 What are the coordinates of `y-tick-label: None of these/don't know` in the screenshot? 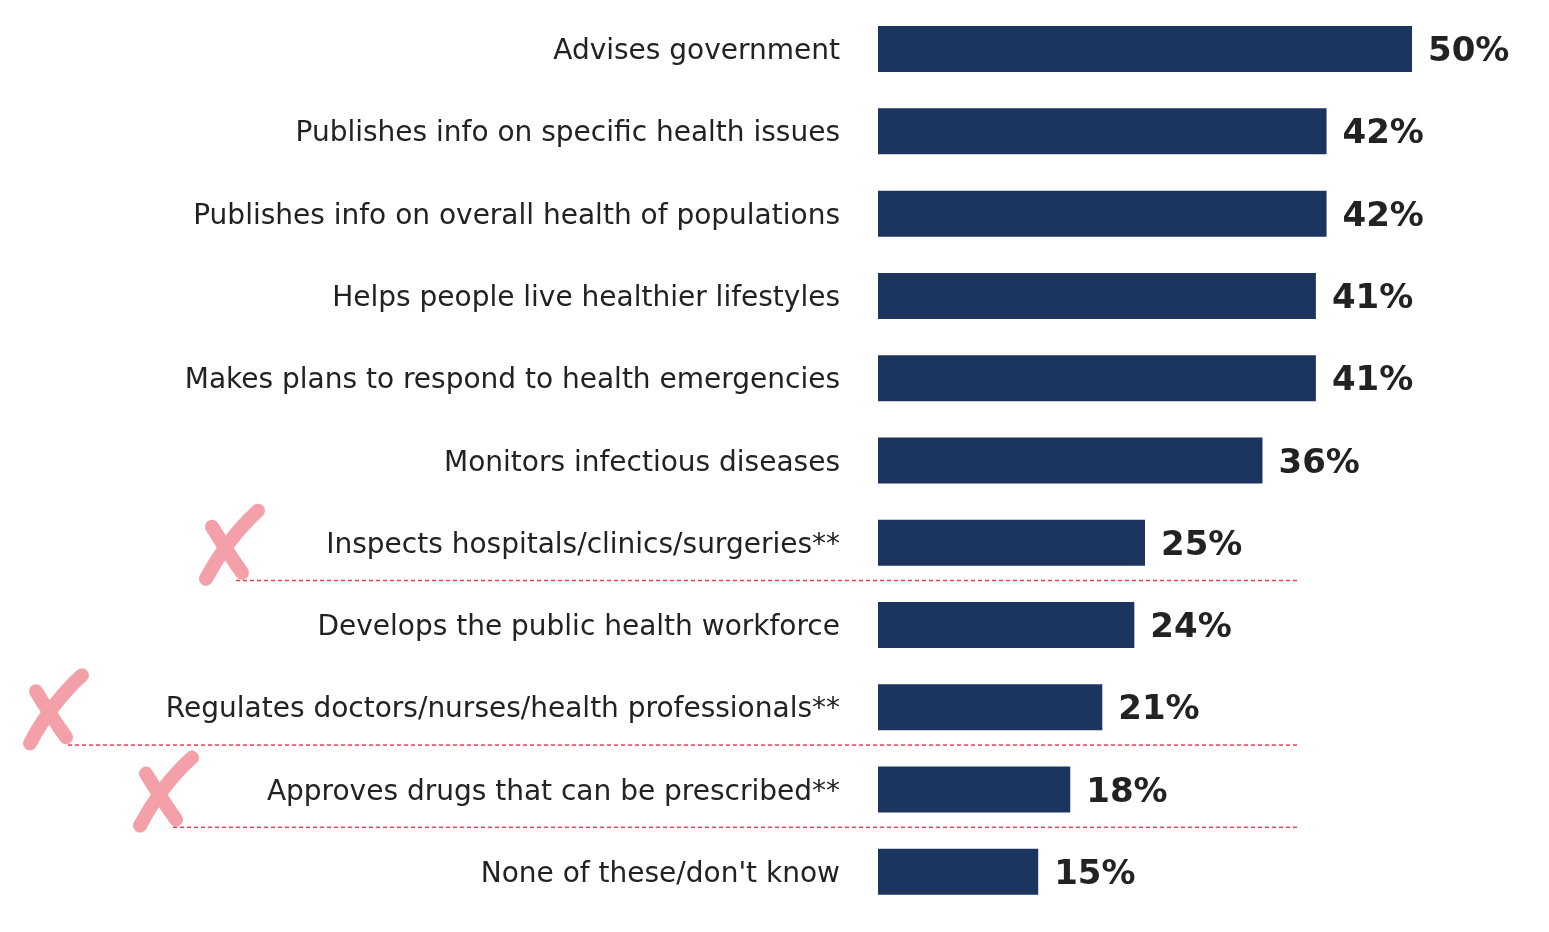 It's located at (660, 872).